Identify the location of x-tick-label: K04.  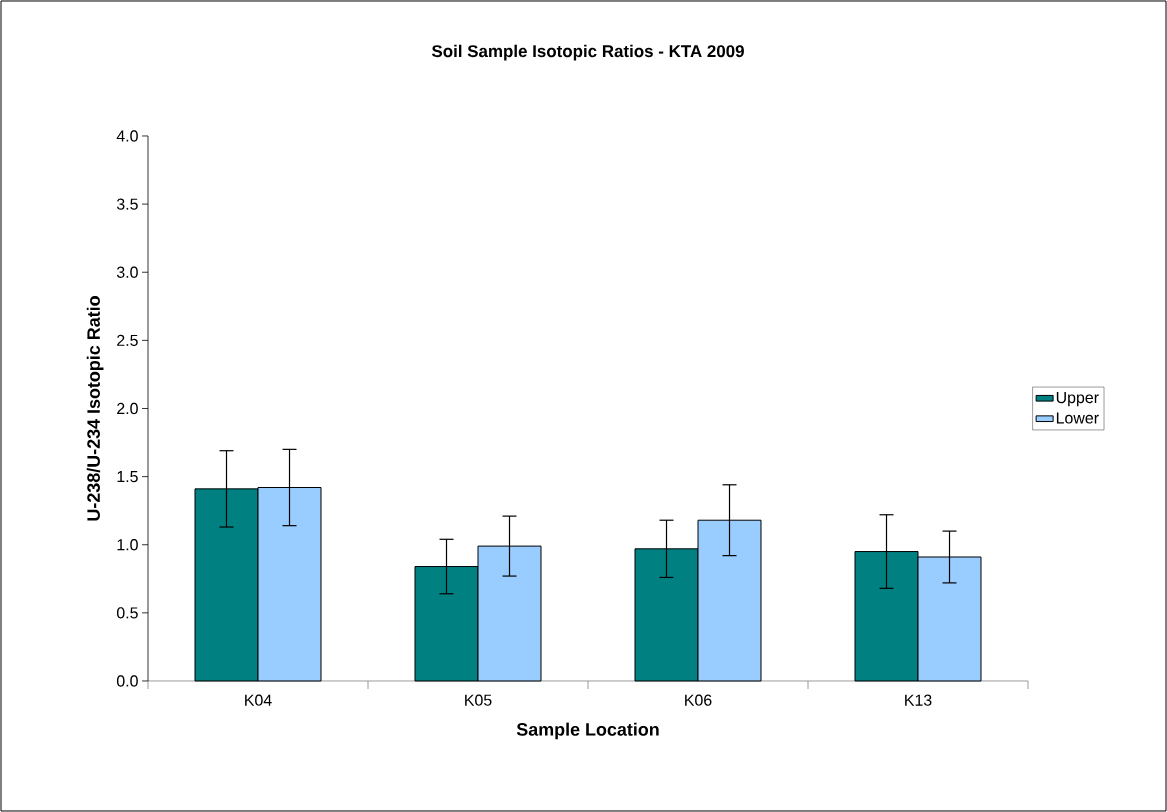
(258, 700).